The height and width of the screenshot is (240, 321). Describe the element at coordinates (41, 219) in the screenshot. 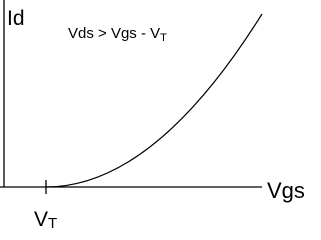

I see `threshold-text: V` at that location.